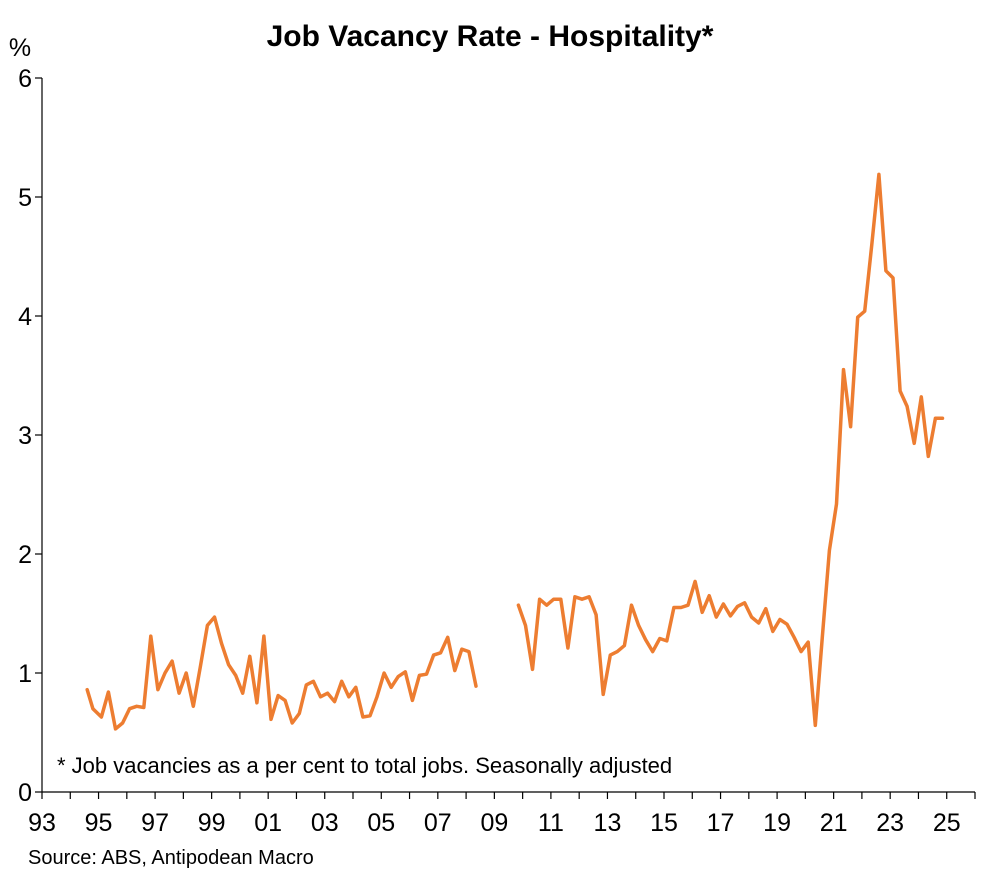 Image resolution: width=1007 pixels, height=872 pixels. What do you see at coordinates (25, 317) in the screenshot?
I see `y-tick-label: 4` at bounding box center [25, 317].